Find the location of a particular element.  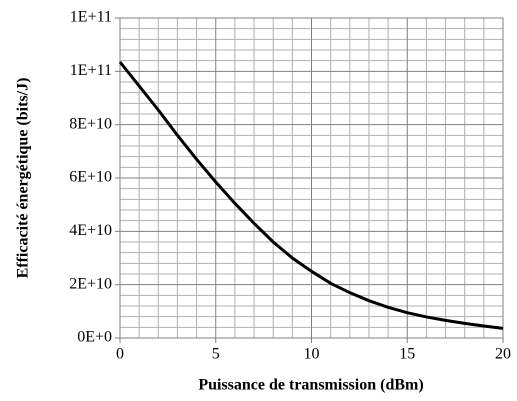

y-axis-title: Efficacité énergétique (bits/J) is located at coordinates (23, 178).